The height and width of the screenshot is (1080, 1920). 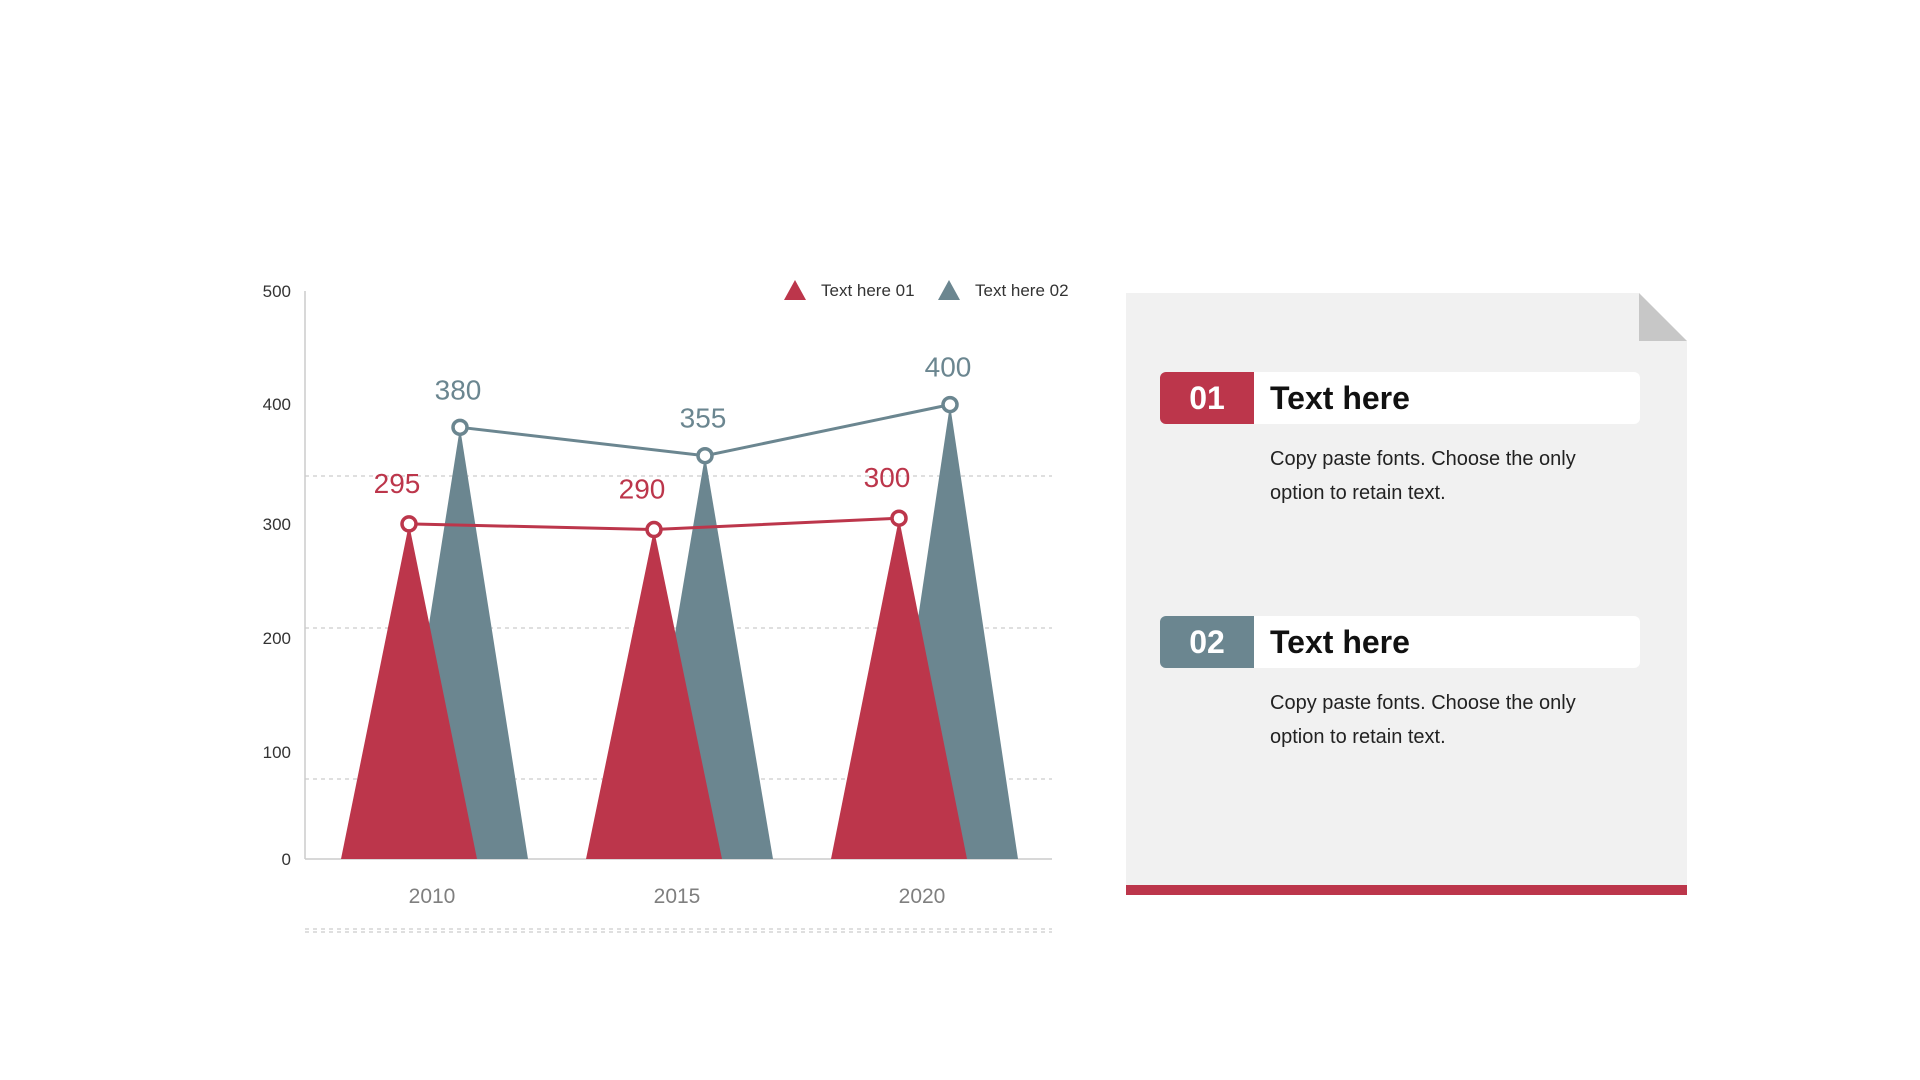 What do you see at coordinates (1022, 290) in the screenshot?
I see `legend-label-series-2: Text here 02` at bounding box center [1022, 290].